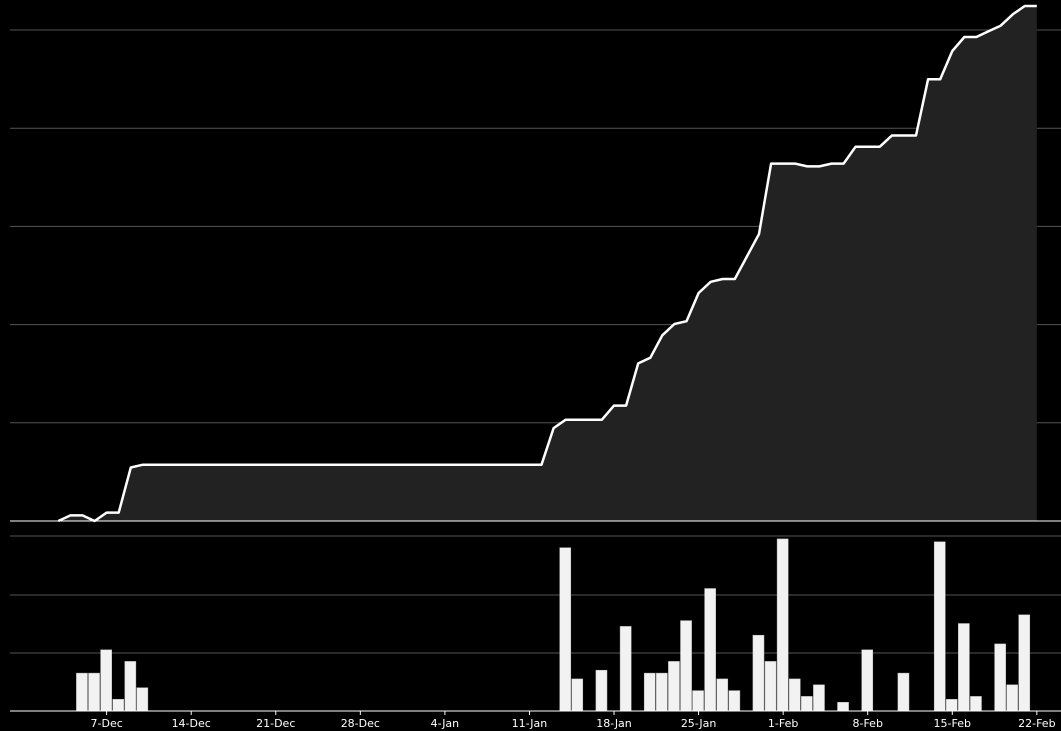  Describe the element at coordinates (783, 723) in the screenshot. I see `x-tick-label: 1-Feb` at that location.